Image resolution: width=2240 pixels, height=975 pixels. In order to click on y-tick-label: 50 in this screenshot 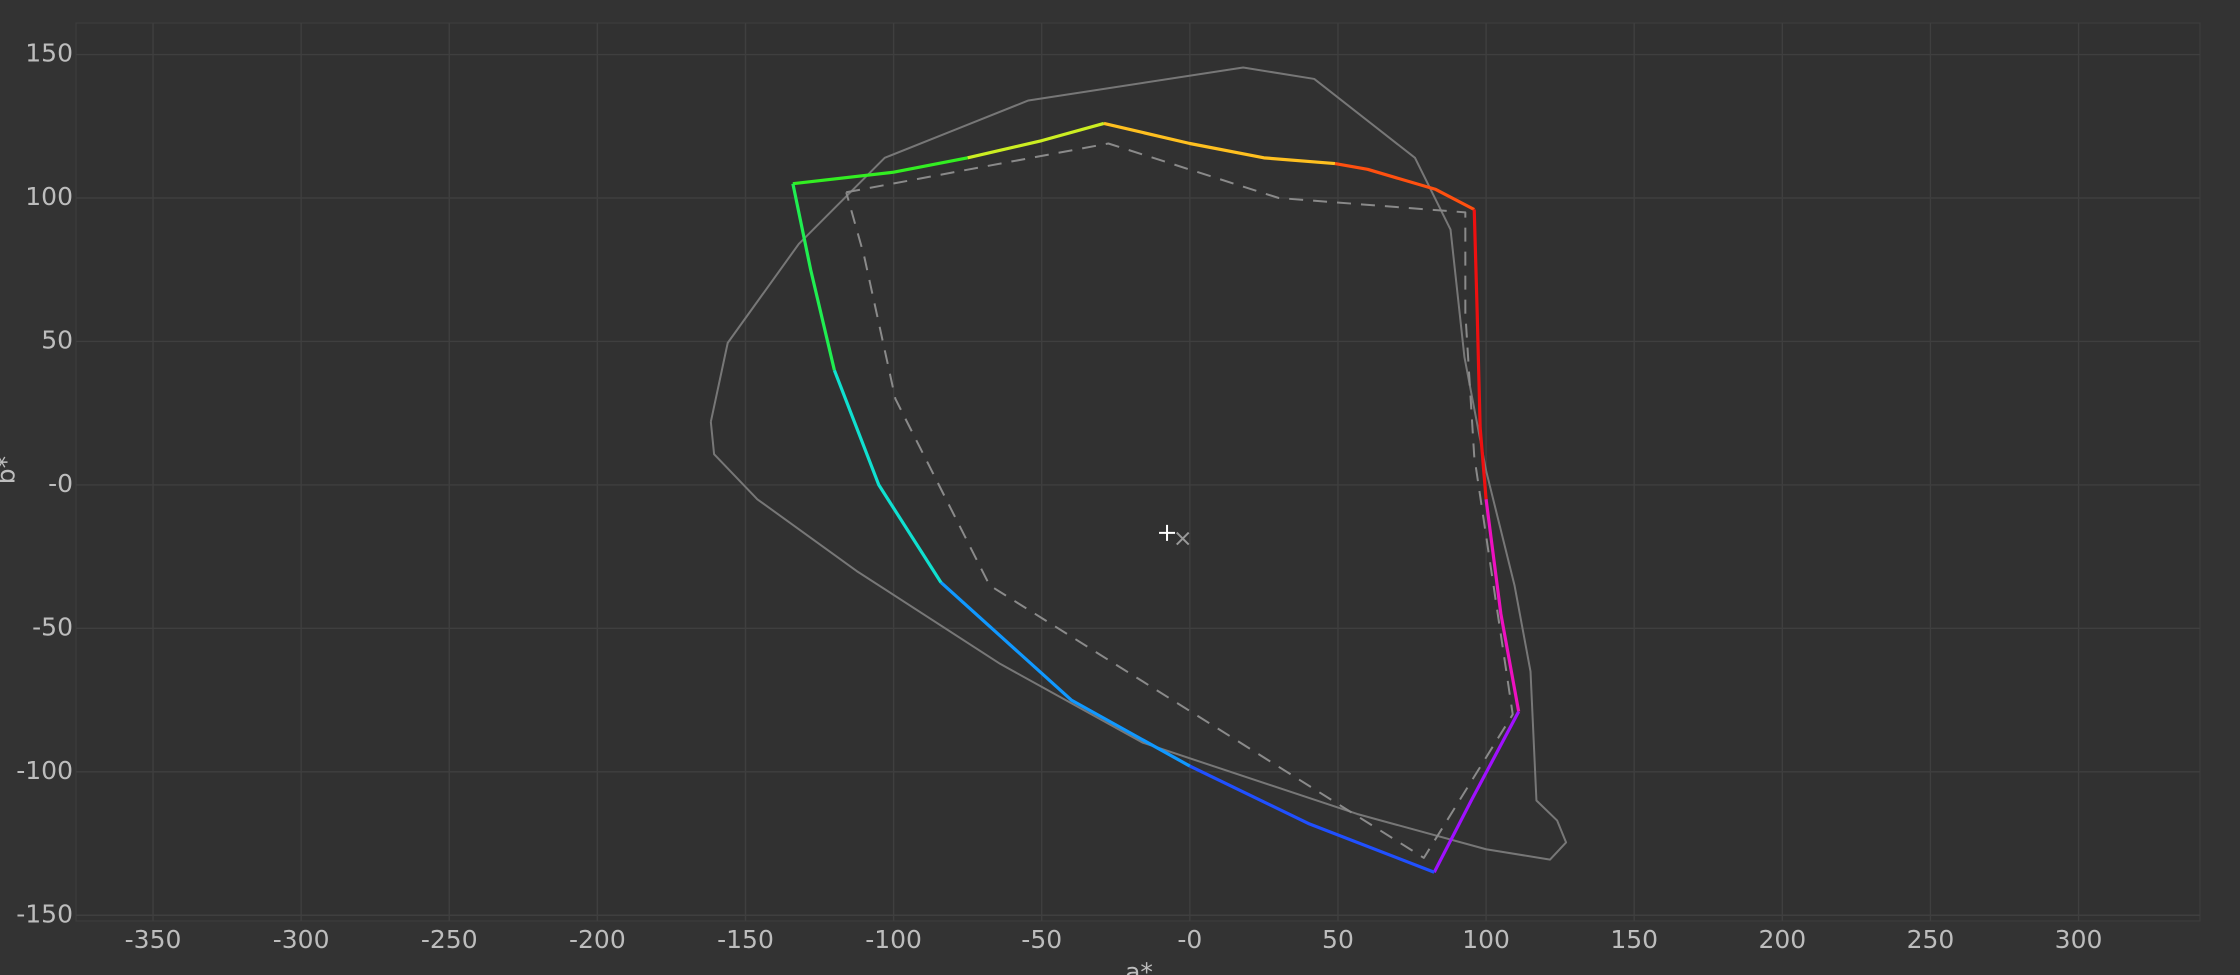, I will do `click(57, 339)`.